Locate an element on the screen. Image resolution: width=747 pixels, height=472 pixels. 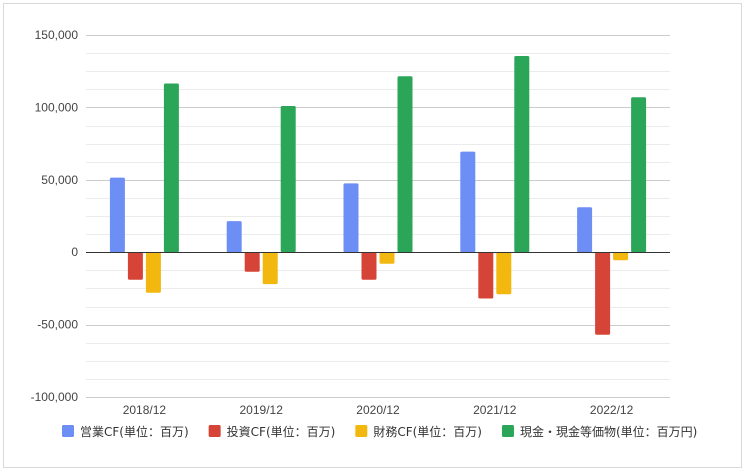
x-tick-label: 2021/12 is located at coordinates (495, 410).